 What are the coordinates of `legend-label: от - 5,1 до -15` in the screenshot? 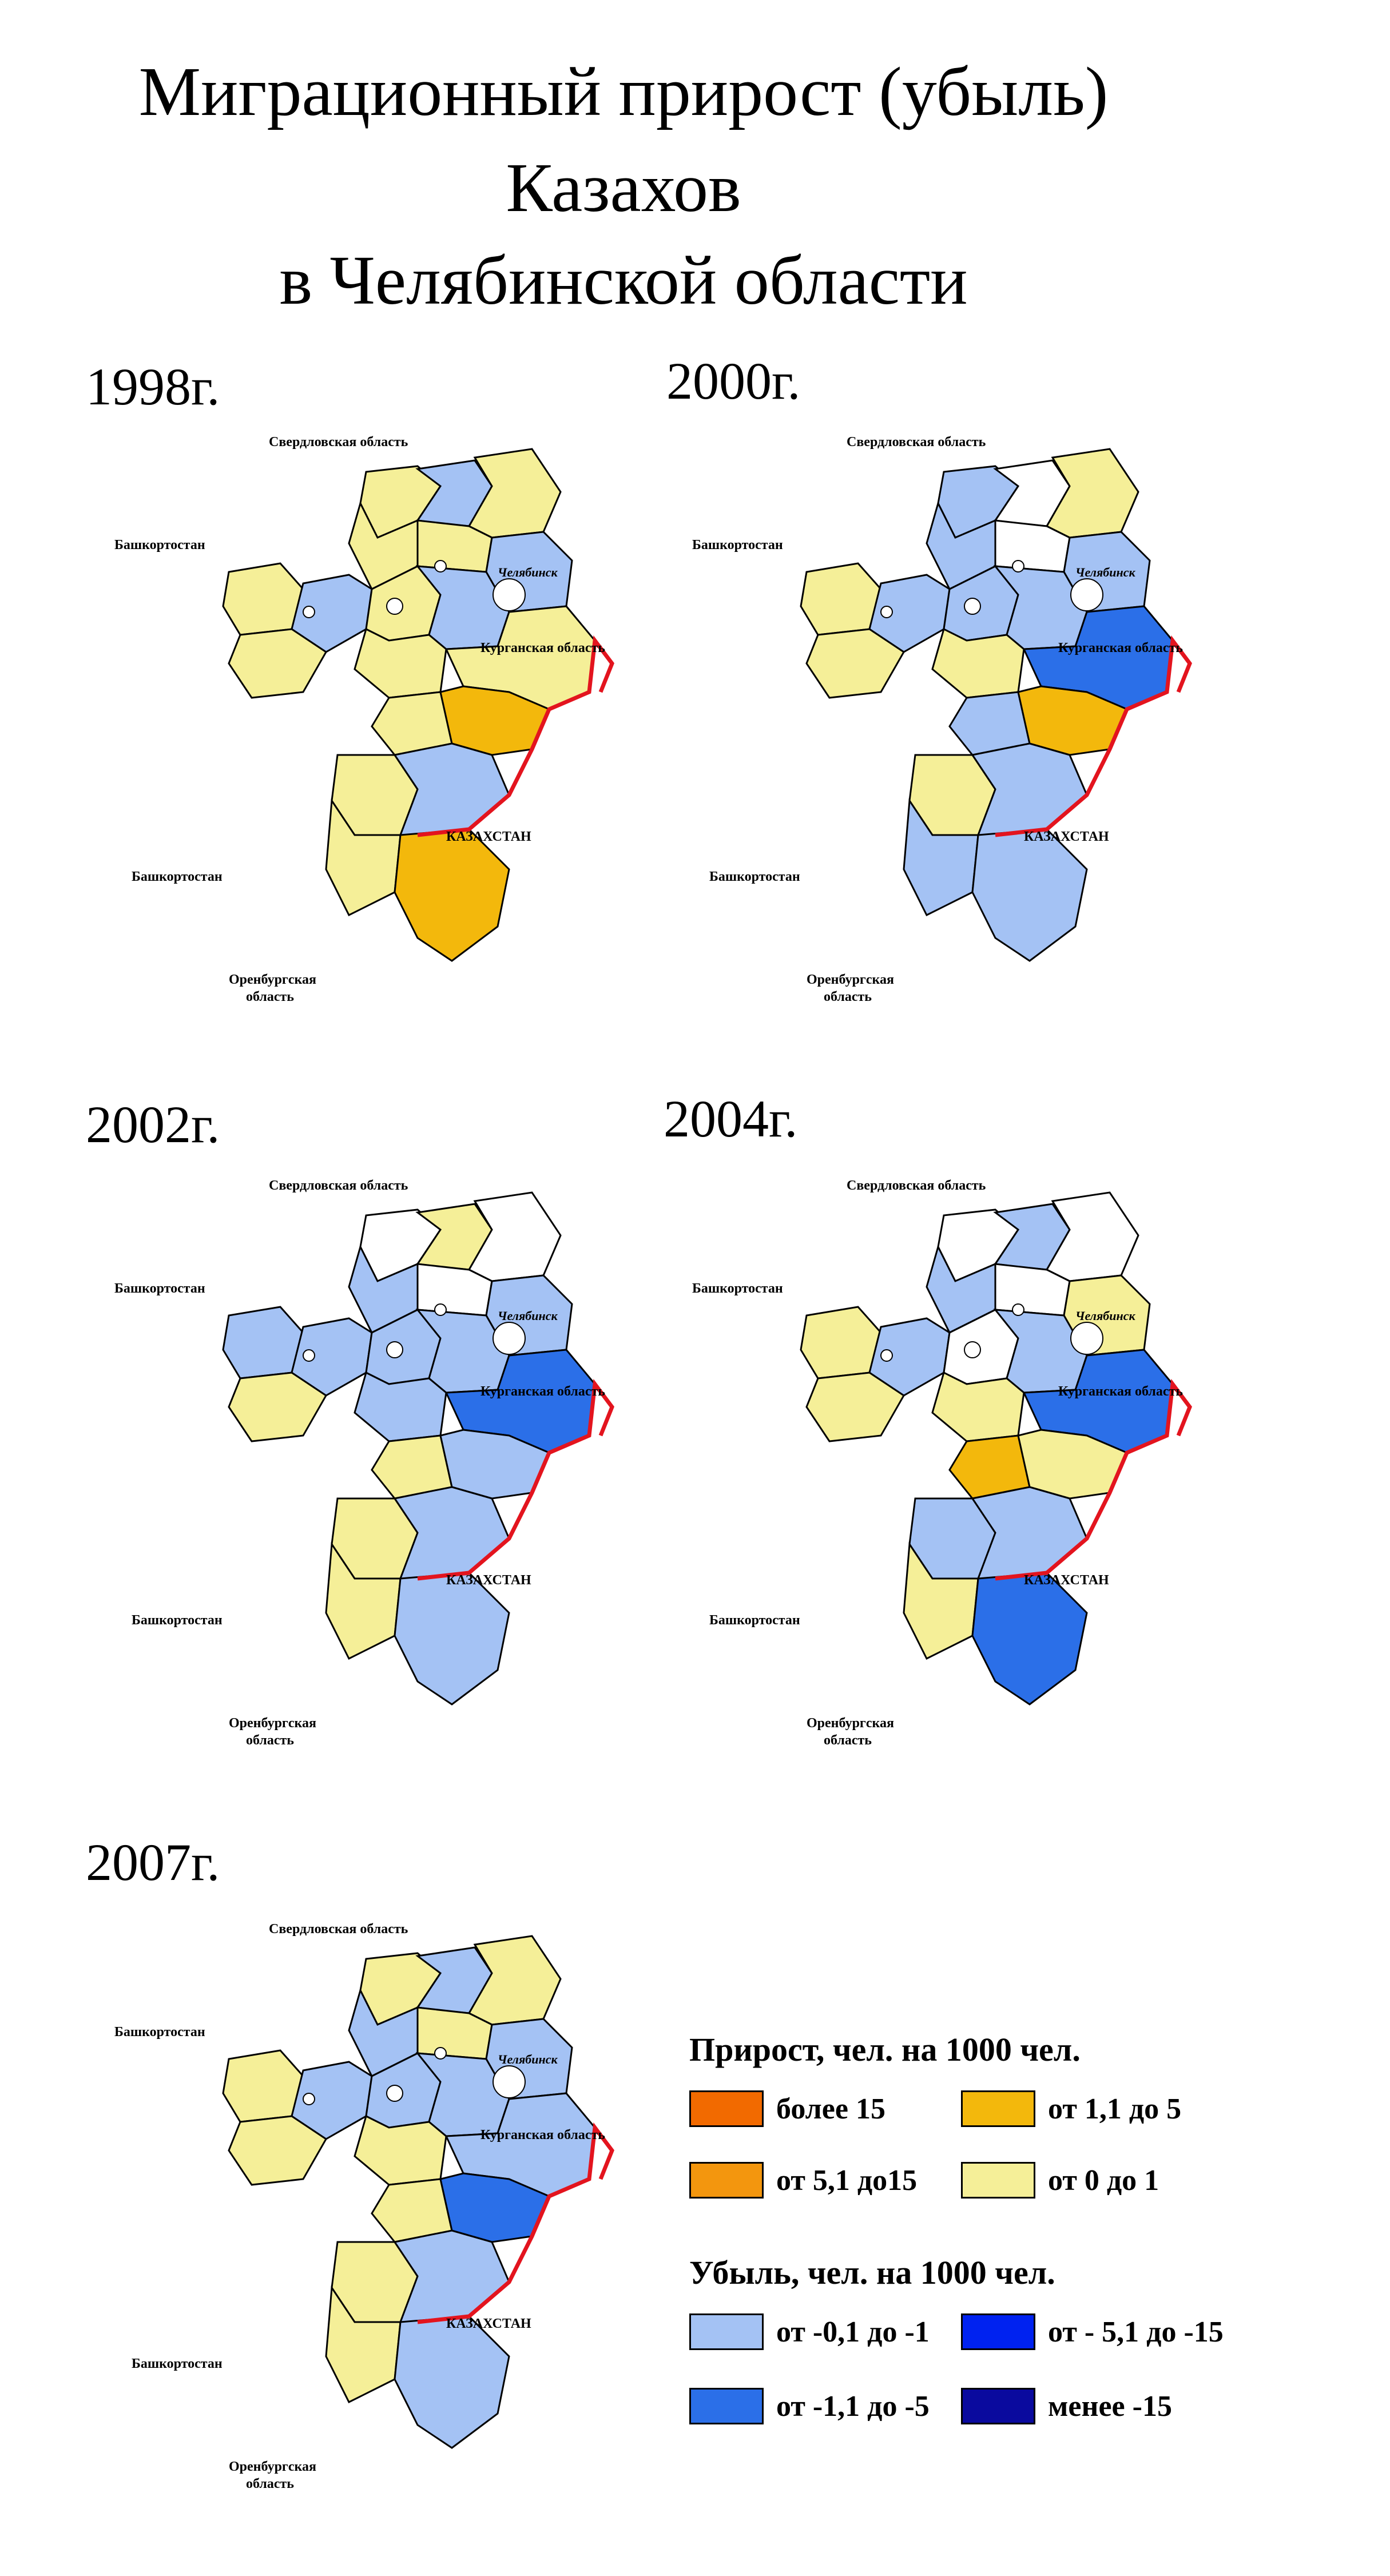 It's located at (1136, 2331).